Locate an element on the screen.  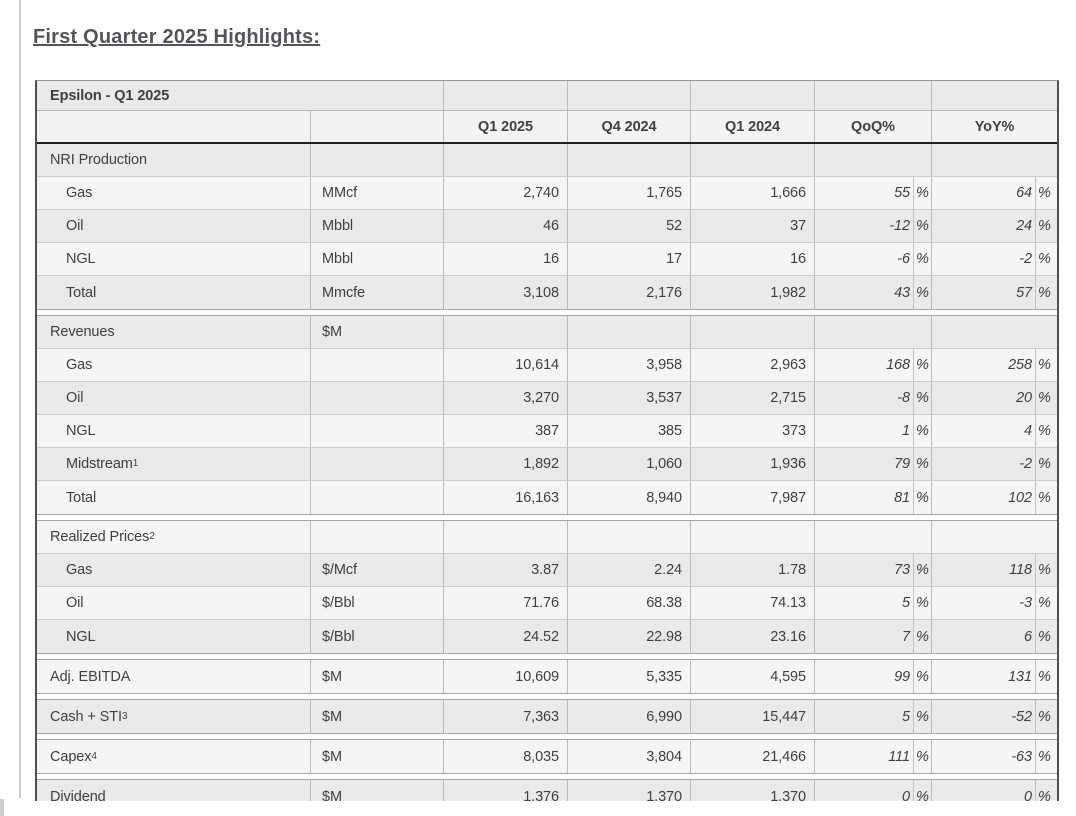
value-cell: 8,035 is located at coordinates (505, 756).